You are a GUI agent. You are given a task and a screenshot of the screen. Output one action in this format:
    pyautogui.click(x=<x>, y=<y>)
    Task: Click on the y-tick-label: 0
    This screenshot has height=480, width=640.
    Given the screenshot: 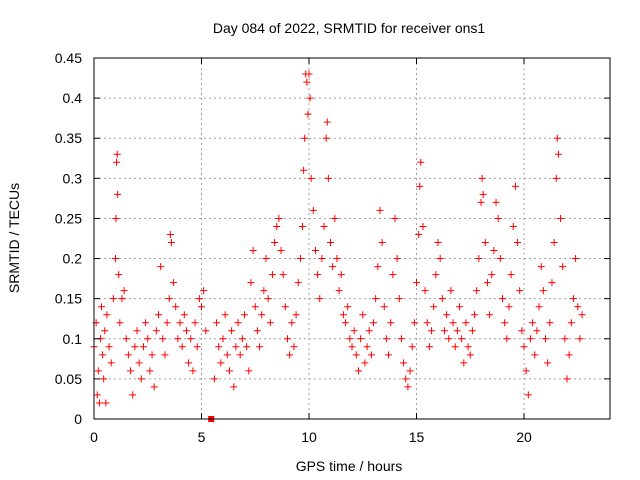 What is the action you would take?
    pyautogui.click(x=78, y=419)
    